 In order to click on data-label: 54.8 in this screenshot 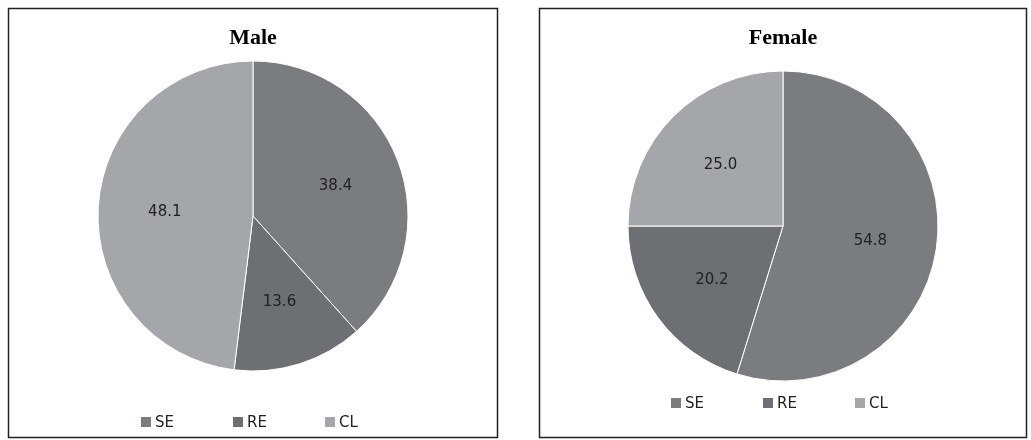, I will do `click(870, 239)`.